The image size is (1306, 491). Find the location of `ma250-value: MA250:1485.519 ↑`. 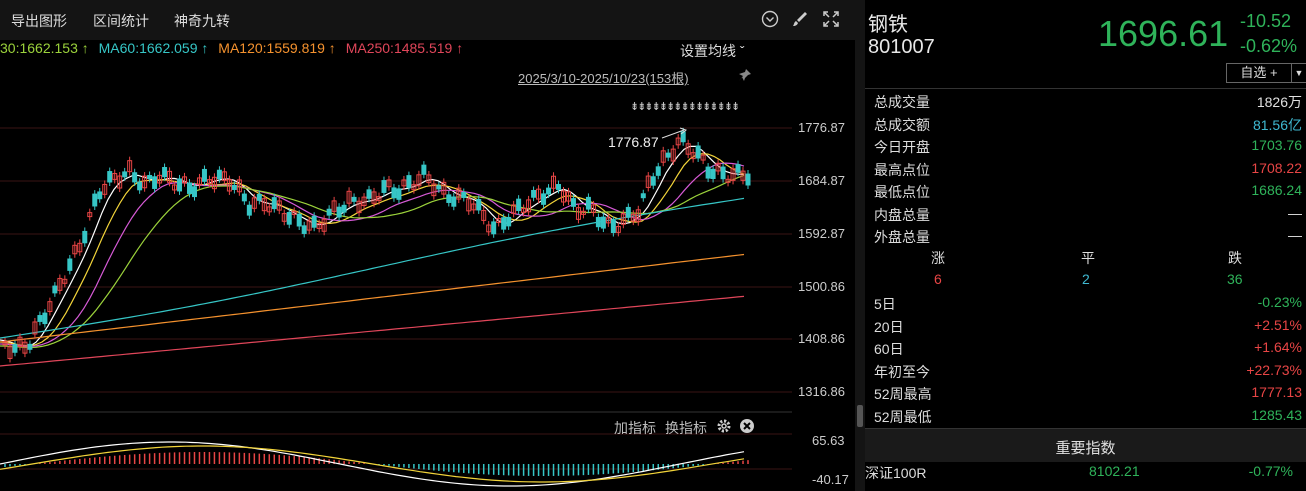

ma250-value: MA250:1485.519 ↑ is located at coordinates (404, 48).